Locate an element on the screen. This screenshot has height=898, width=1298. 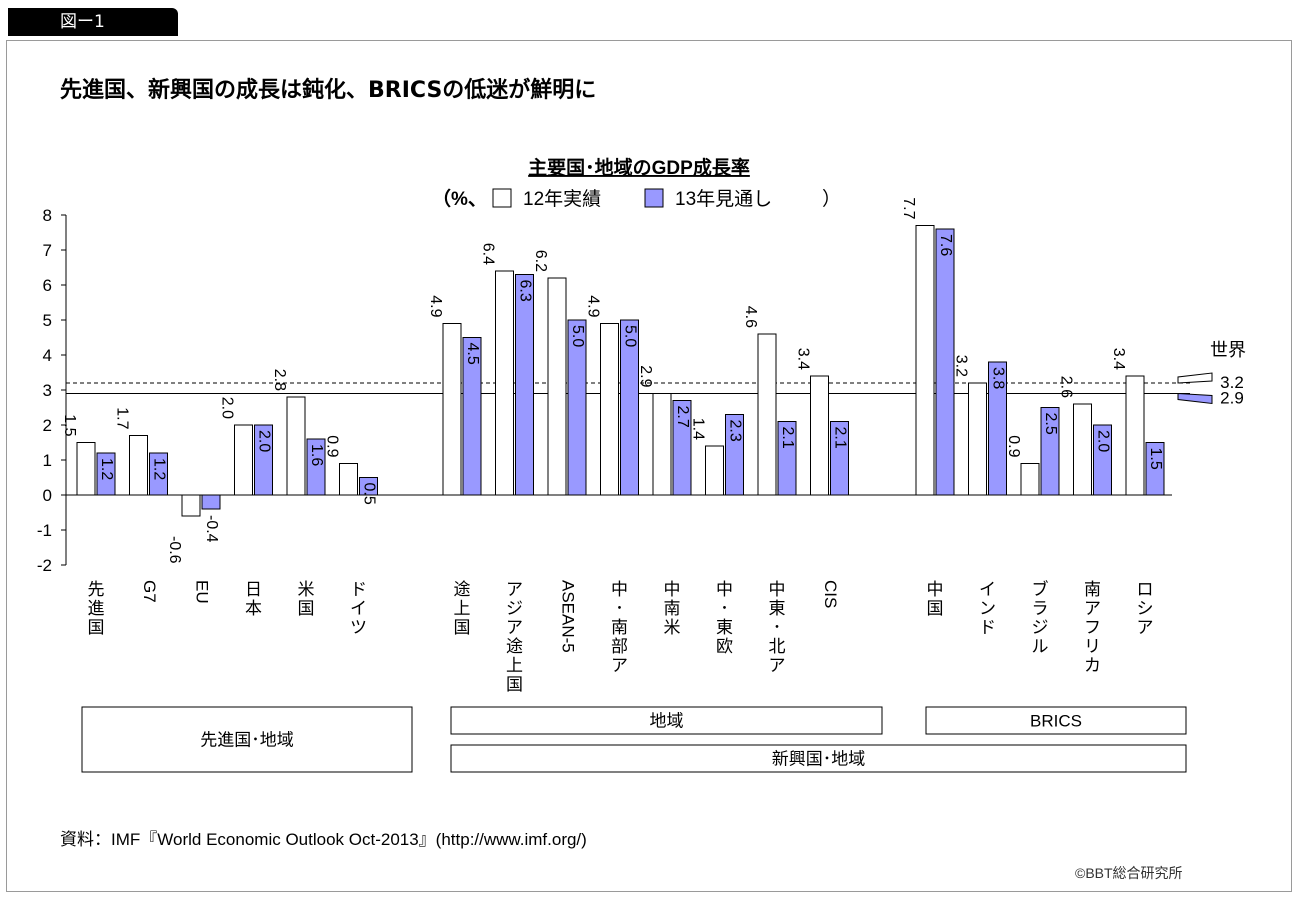
category-label-7-char: 国 is located at coordinates (514, 684).